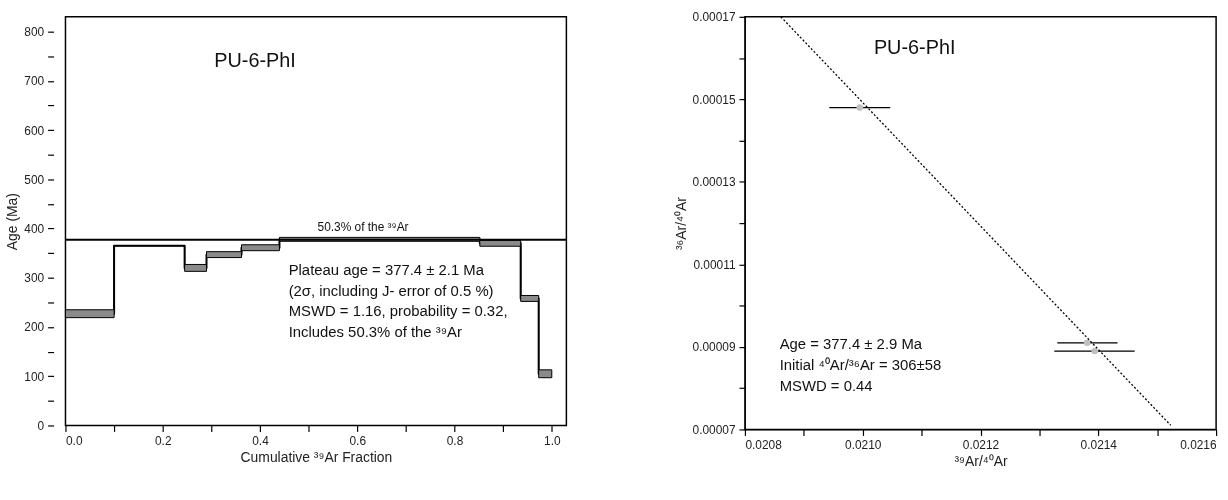  I want to click on y-tick-label: 0.00007, so click(714, 429).